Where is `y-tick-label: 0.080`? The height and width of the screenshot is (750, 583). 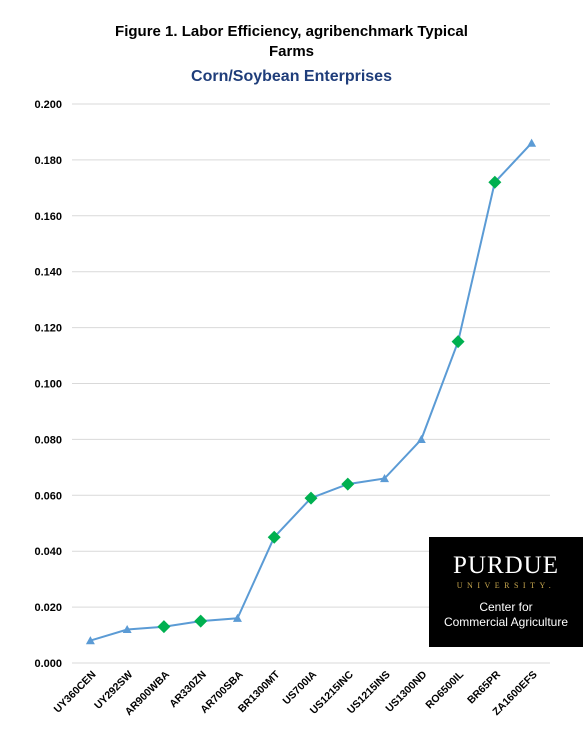
y-tick-label: 0.080 is located at coordinates (48, 440).